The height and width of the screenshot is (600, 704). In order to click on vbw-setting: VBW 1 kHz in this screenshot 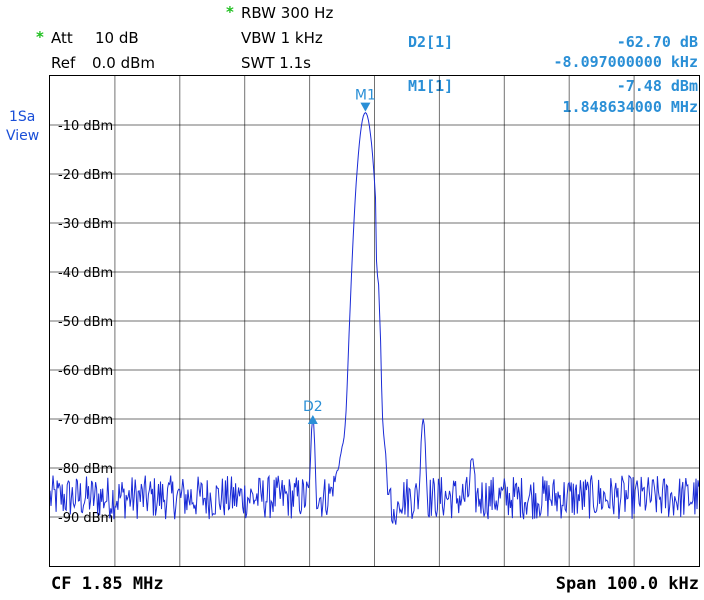, I will do `click(282, 38)`.